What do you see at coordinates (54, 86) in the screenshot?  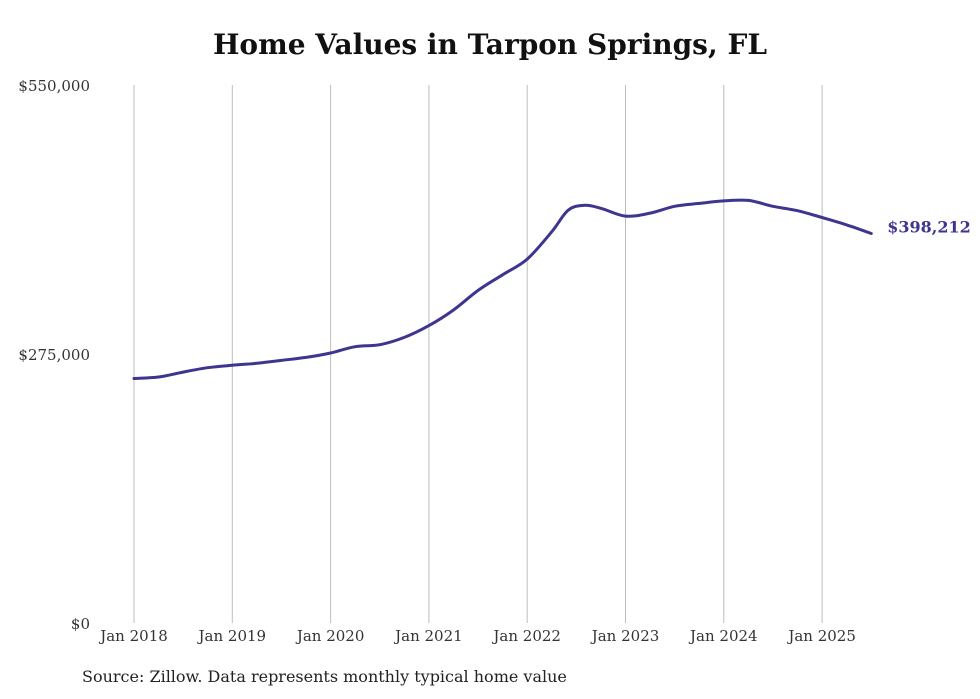 I see `y-tick-label: $550,000` at bounding box center [54, 86].